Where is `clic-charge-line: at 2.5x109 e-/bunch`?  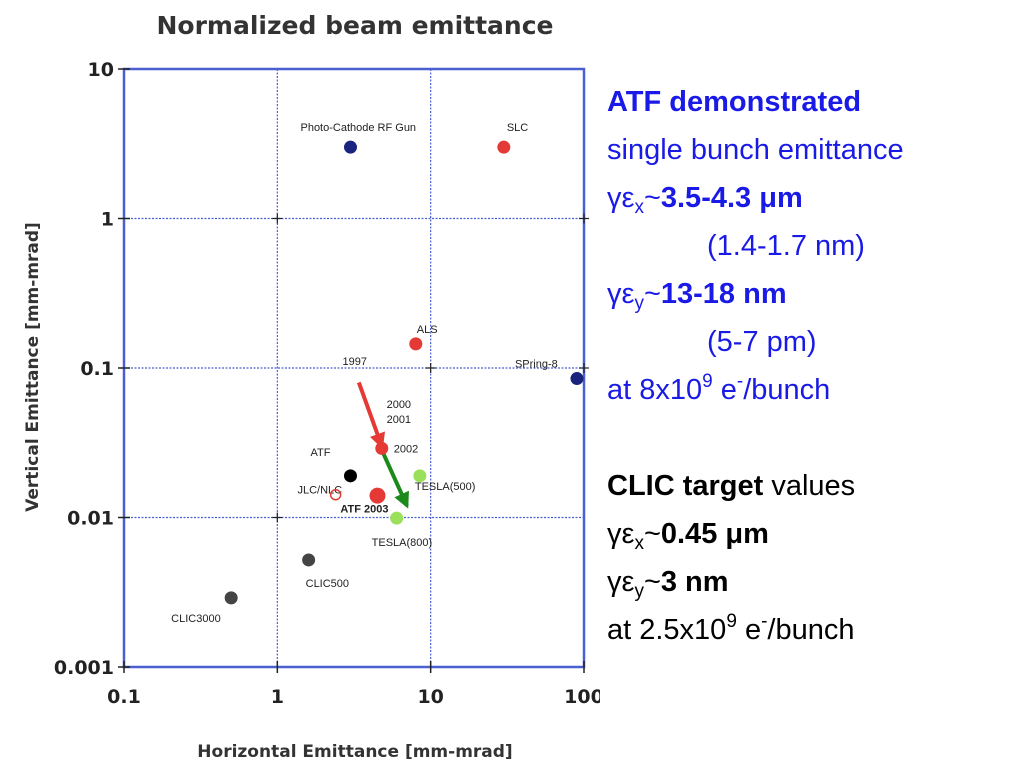
clic-charge-line: at 2.5x109 e-/bunch is located at coordinates (813, 630).